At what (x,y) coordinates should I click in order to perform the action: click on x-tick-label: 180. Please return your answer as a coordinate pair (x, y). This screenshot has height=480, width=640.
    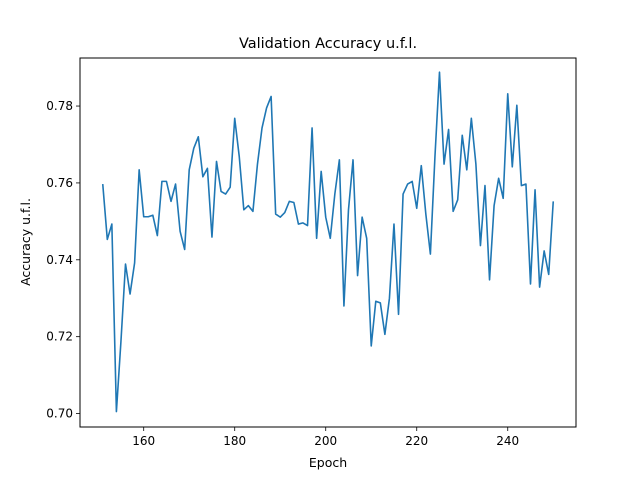
    Looking at the image, I should click on (234, 441).